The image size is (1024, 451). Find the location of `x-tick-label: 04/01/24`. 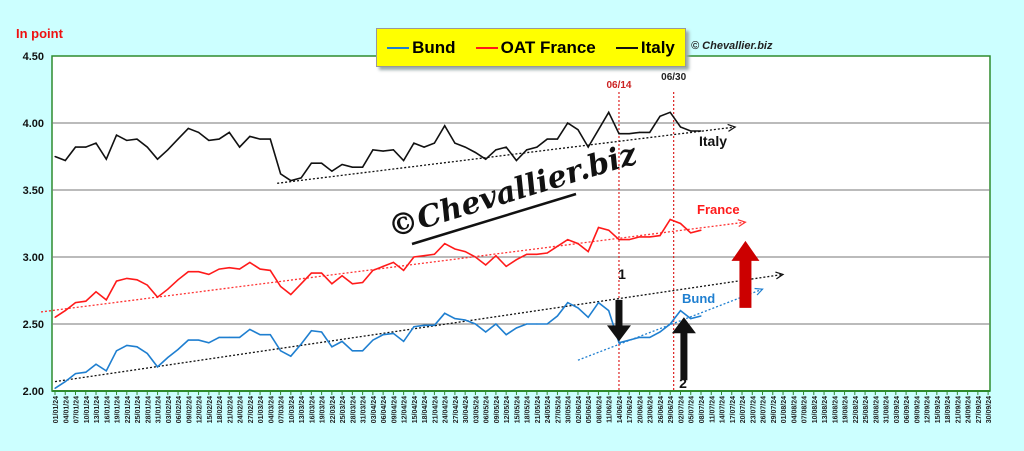

x-tick-label: 04/01/24 is located at coordinates (66, 409).